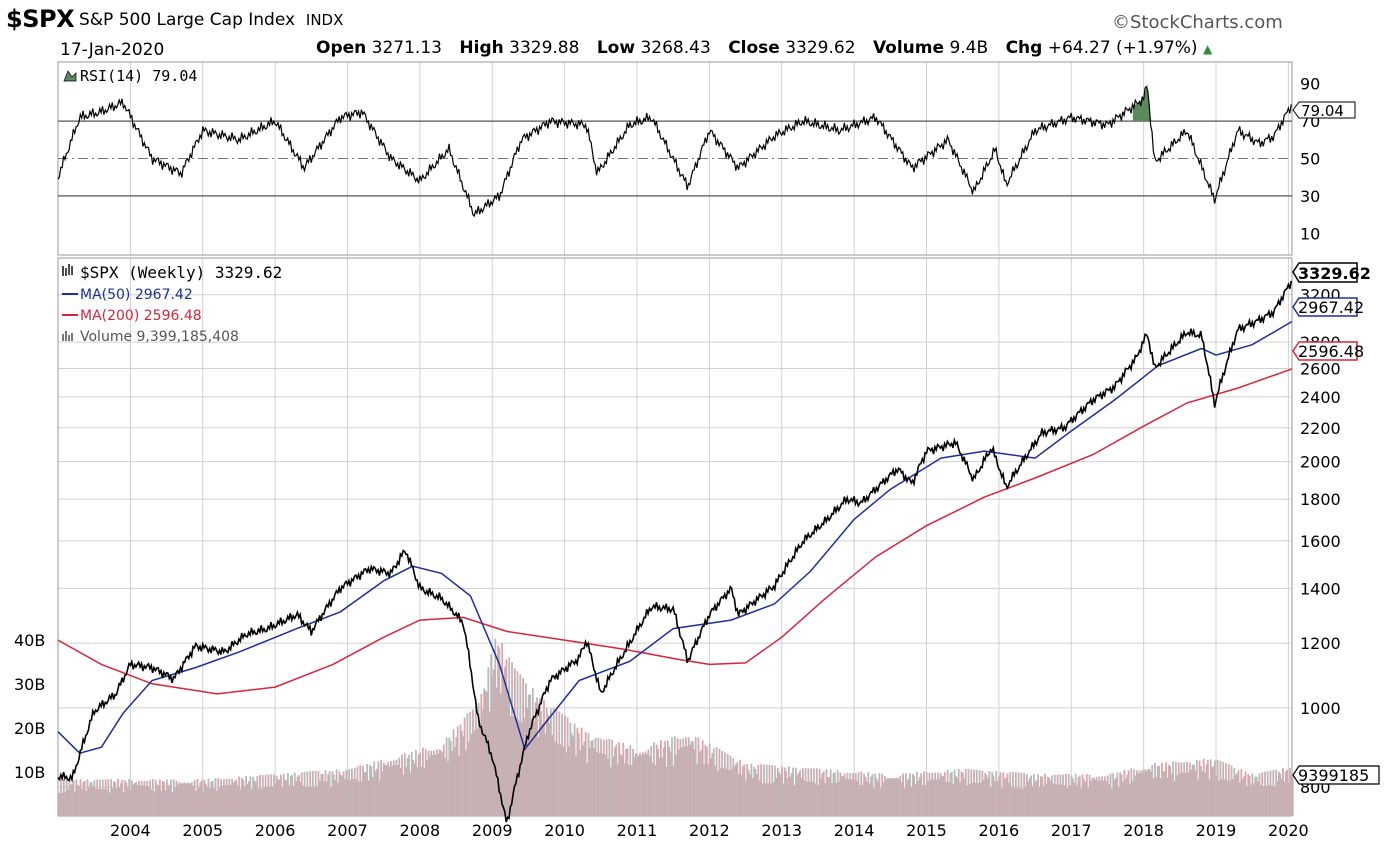  Describe the element at coordinates (275, 830) in the screenshot. I see `year-tick-label: 2006` at that location.